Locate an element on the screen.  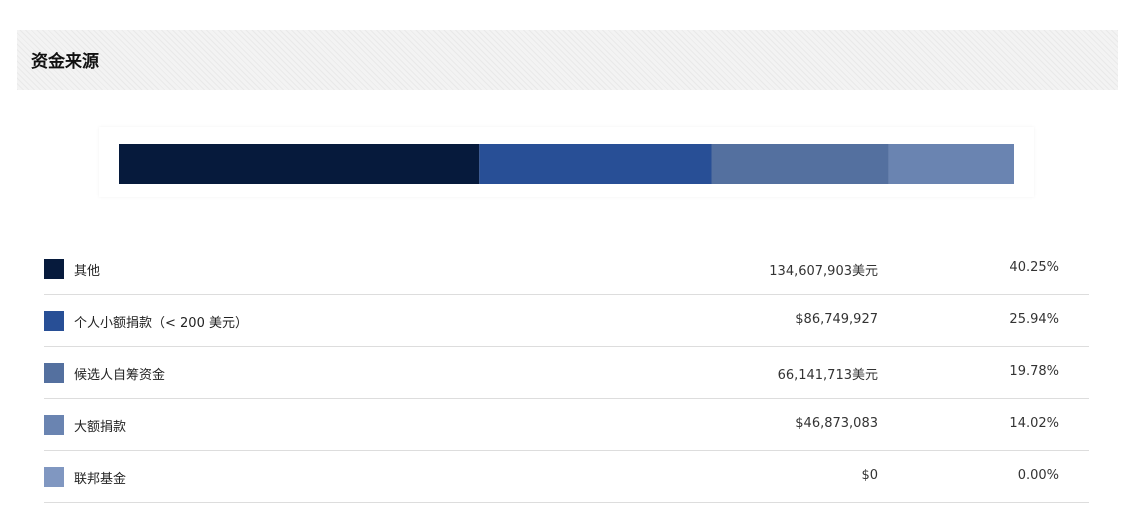
table-row: 其他 134,607,903美元 40.25% is located at coordinates (566, 269).